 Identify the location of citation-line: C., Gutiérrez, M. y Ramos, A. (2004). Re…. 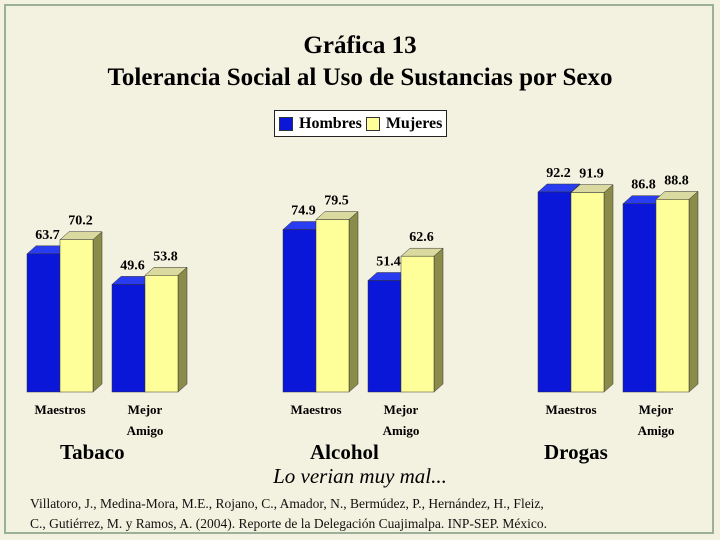
(289, 523).